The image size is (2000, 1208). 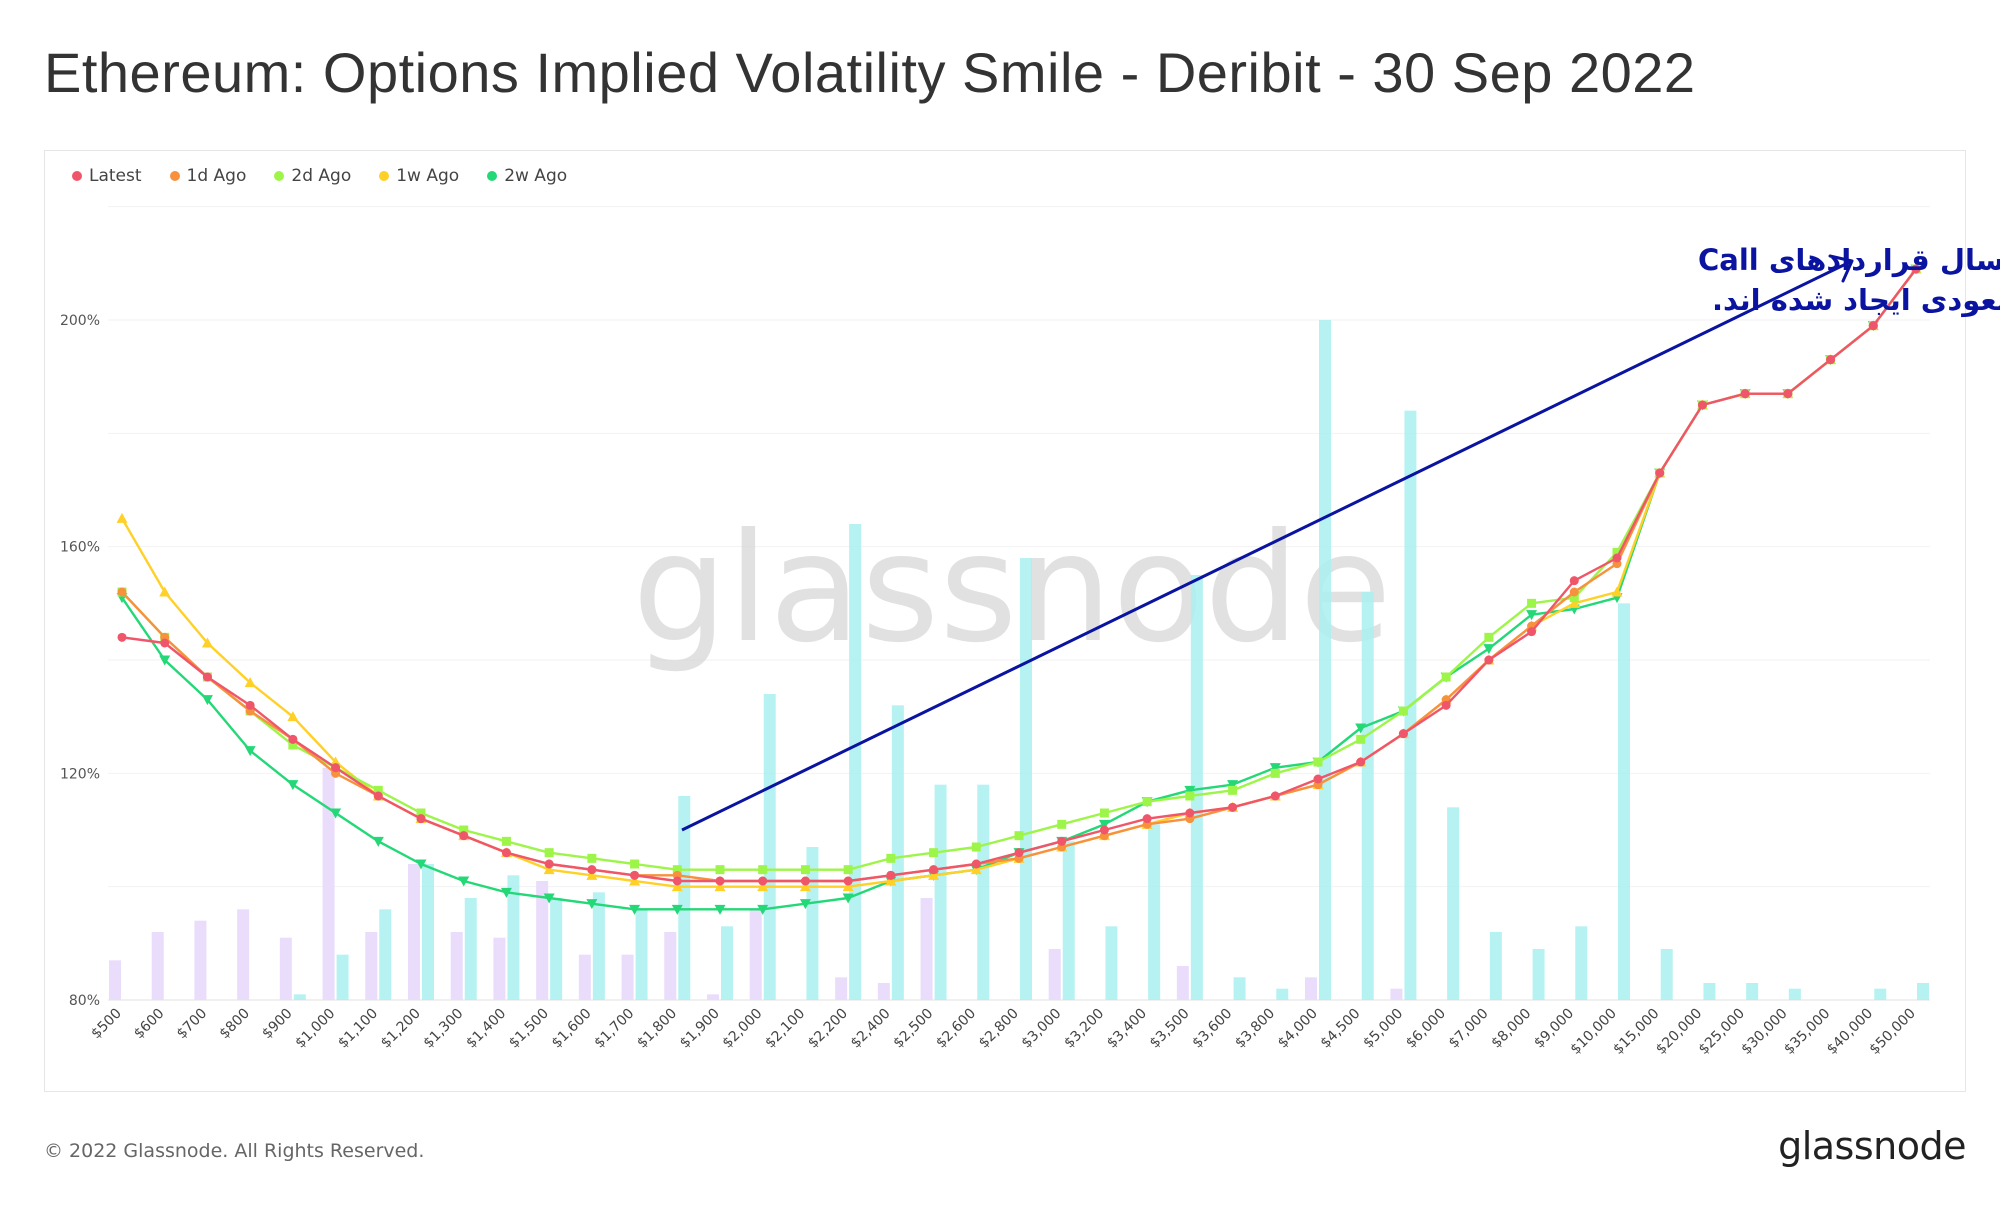 I want to click on x-tick-label: $1,200, so click(x=401, y=1029).